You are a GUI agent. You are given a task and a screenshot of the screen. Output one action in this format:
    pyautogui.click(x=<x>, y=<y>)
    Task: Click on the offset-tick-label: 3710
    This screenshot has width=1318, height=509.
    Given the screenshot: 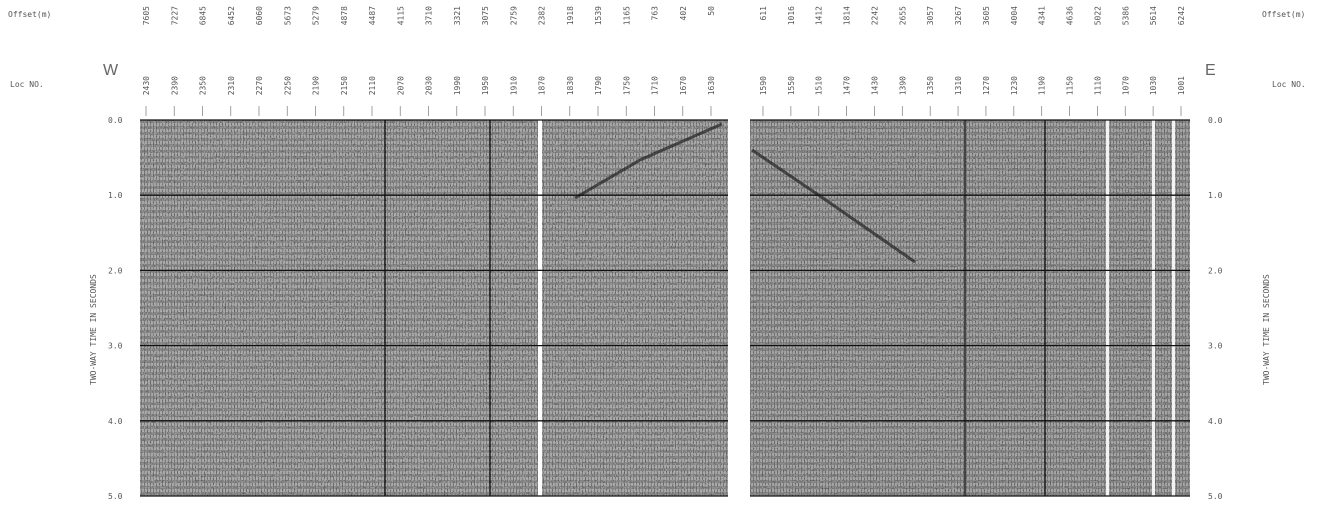 What is the action you would take?
    pyautogui.click(x=429, y=15)
    